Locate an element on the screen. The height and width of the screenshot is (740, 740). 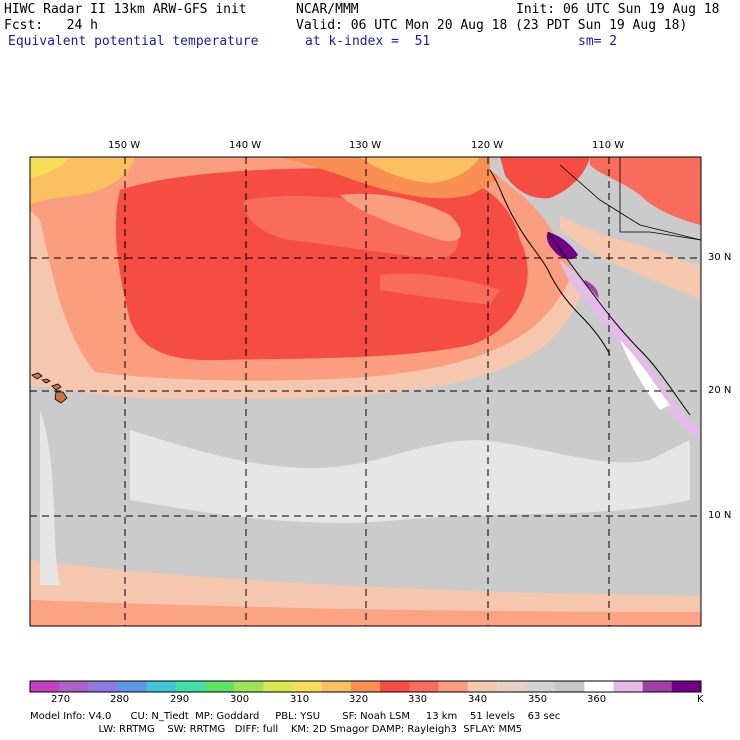
hawaii-islands is located at coordinates (49, 388).